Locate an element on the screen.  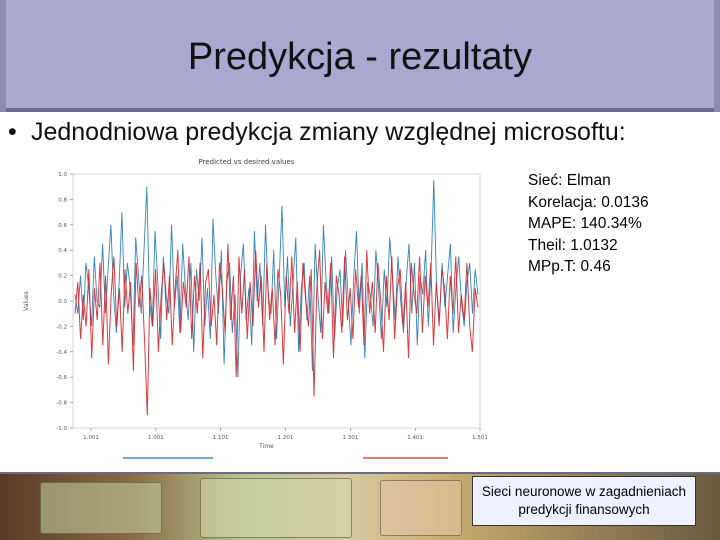
y-tick-label: -0.8 is located at coordinates (61, 404).